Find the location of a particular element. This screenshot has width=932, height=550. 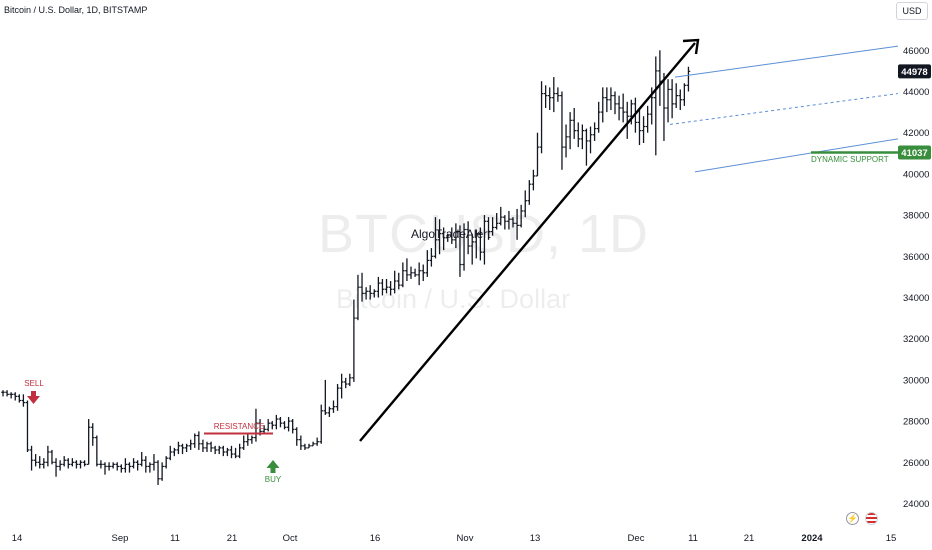

us-flag-icon is located at coordinates (871, 518).